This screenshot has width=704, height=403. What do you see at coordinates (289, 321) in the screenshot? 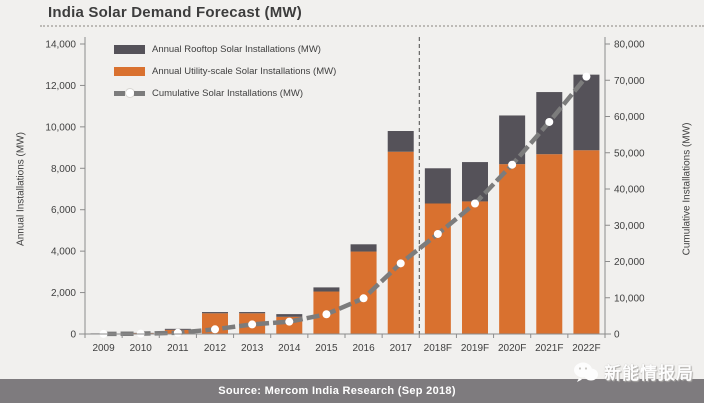
I see `cumulative-point-2014` at bounding box center [289, 321].